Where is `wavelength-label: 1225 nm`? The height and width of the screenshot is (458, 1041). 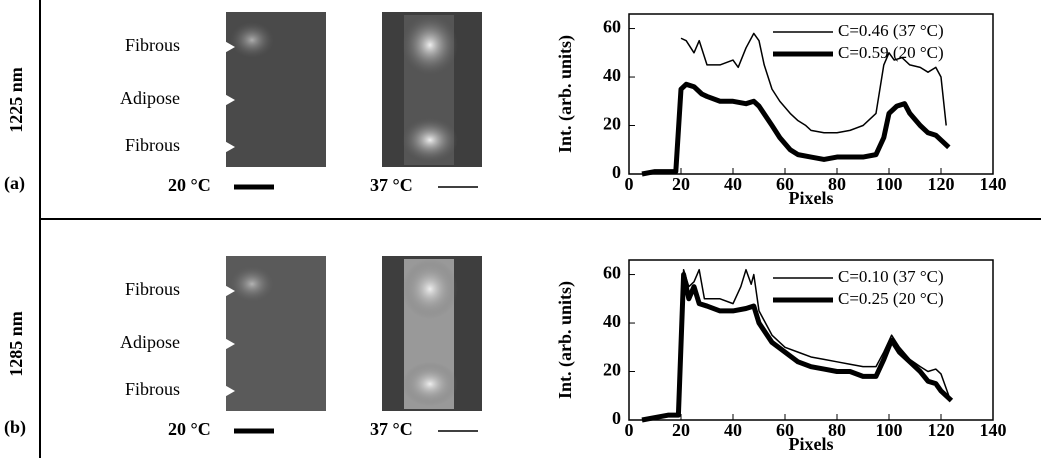
wavelength-label: 1225 nm is located at coordinates (16, 100).